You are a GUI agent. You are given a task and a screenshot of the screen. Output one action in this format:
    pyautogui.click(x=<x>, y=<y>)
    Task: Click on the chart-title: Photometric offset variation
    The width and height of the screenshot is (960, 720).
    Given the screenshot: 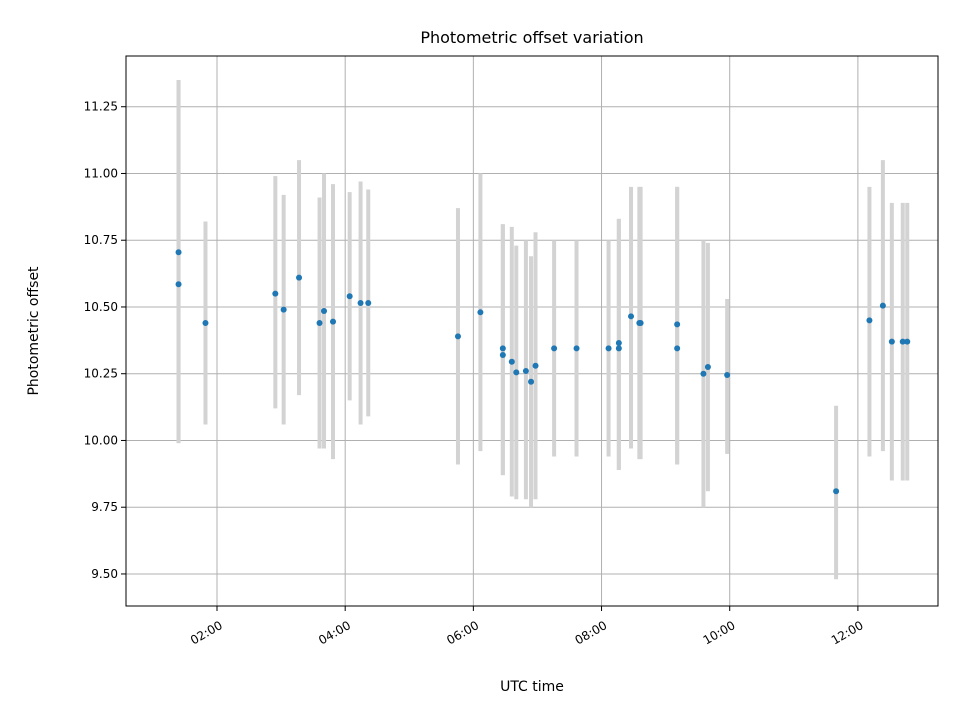 What is the action you would take?
    pyautogui.click(x=531, y=37)
    